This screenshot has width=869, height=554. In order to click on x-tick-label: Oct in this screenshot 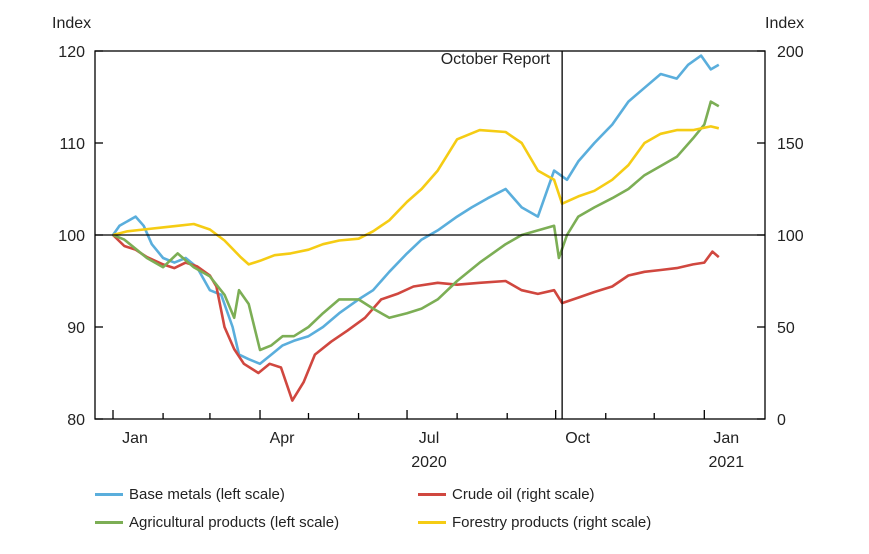, I will do `click(577, 438)`.